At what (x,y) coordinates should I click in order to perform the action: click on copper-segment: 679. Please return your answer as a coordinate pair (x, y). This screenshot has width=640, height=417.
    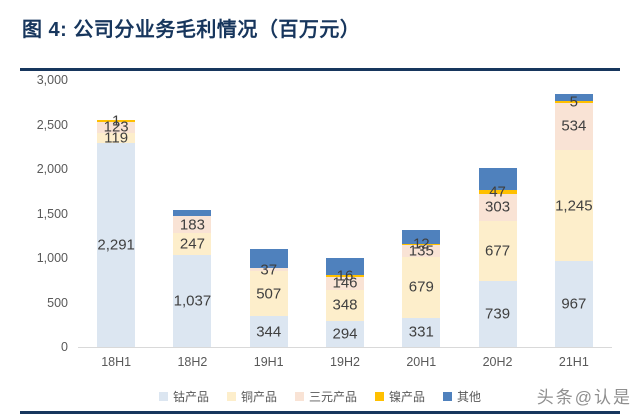
    Looking at the image, I should click on (421, 287).